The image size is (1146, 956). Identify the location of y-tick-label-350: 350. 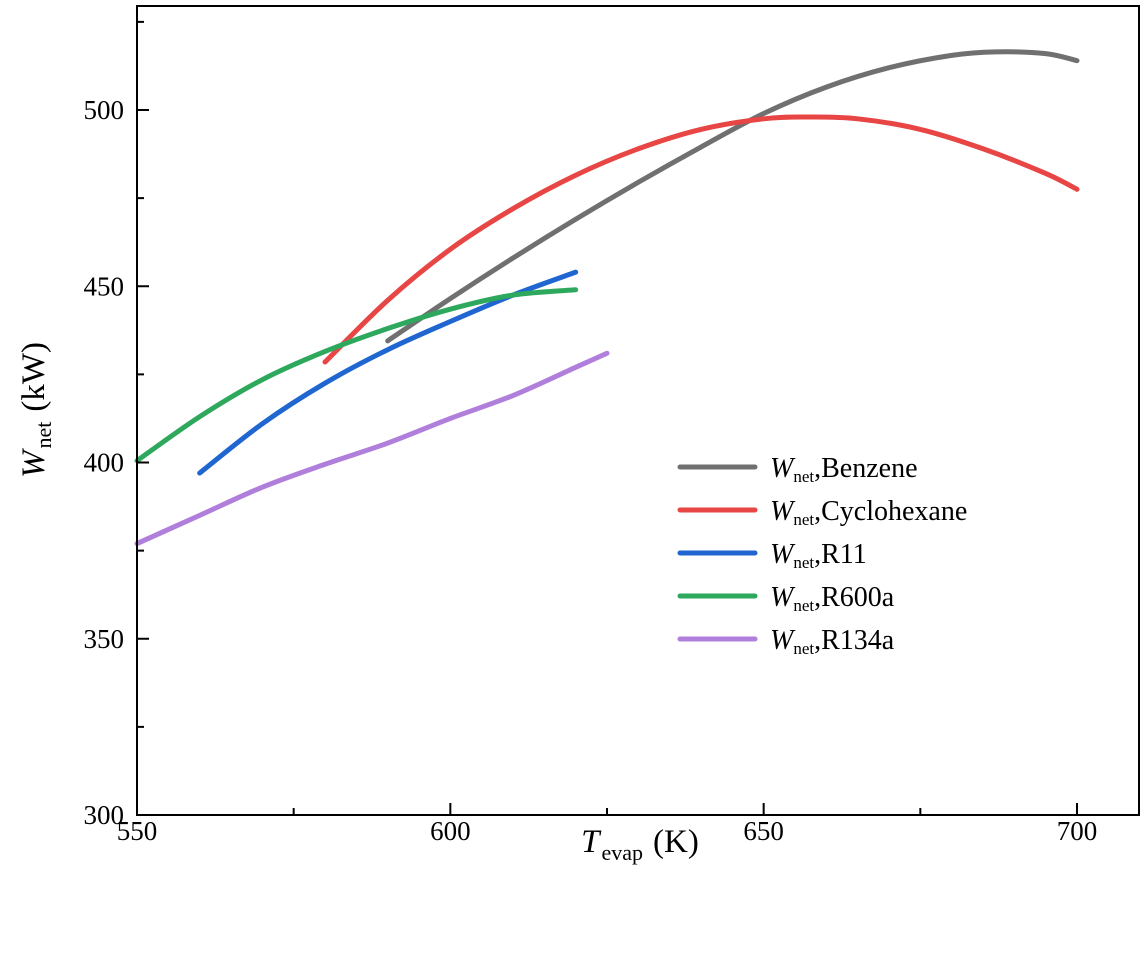
(104, 639).